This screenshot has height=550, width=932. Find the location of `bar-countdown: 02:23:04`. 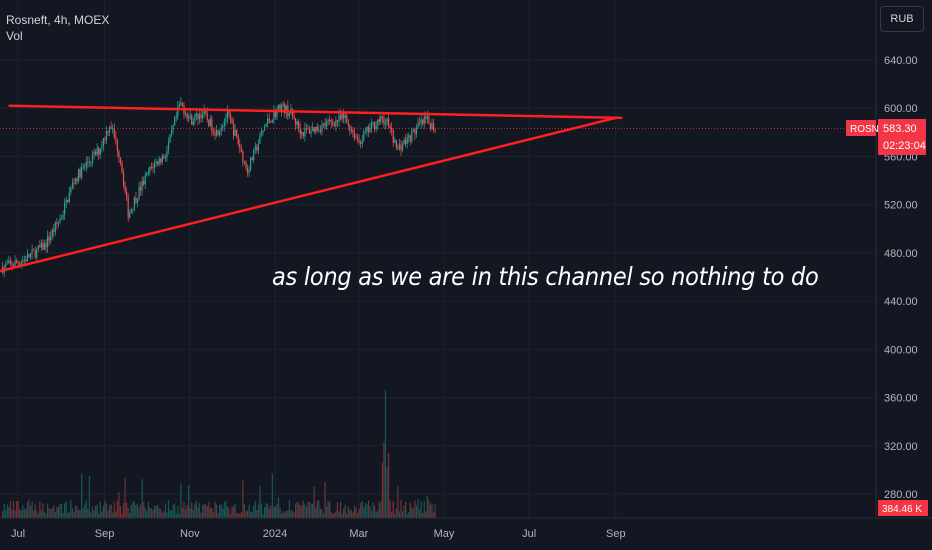

bar-countdown: 02:23:04 is located at coordinates (904, 146).